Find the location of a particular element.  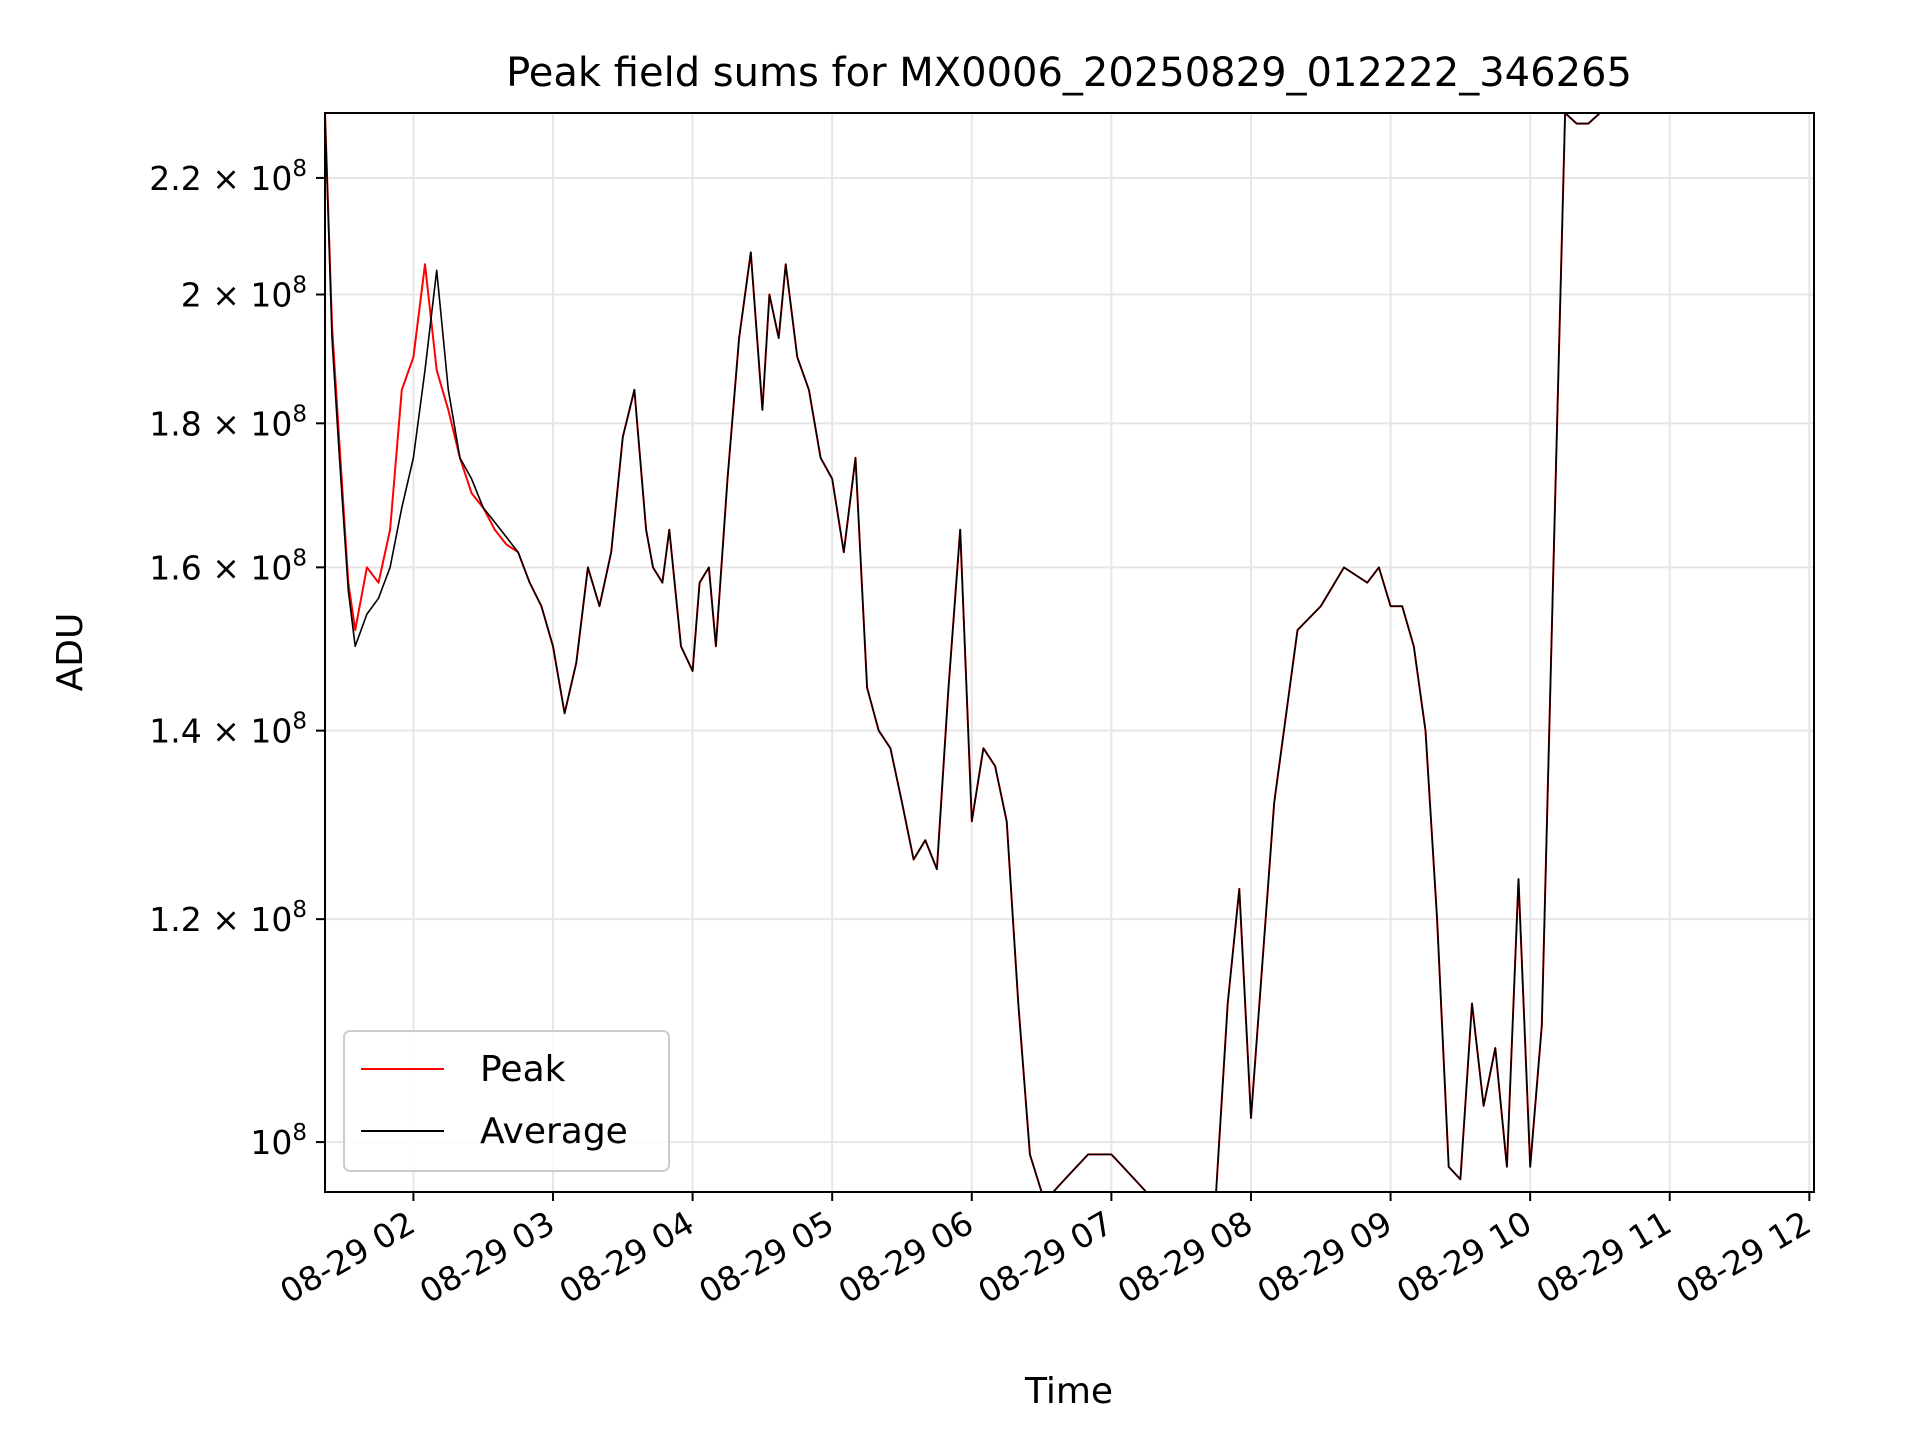

legend-label-average: Average is located at coordinates (554, 1131).